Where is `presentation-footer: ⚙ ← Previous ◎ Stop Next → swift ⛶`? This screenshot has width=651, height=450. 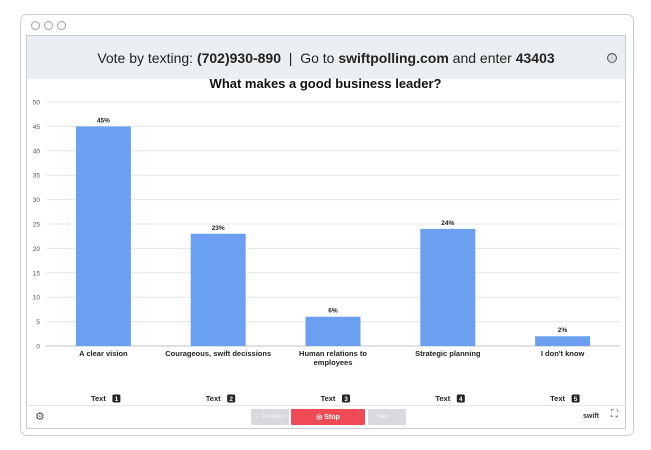
presentation-footer: ⚙ ← Previous ◎ Stop Next → swift ⛶ is located at coordinates (326, 417).